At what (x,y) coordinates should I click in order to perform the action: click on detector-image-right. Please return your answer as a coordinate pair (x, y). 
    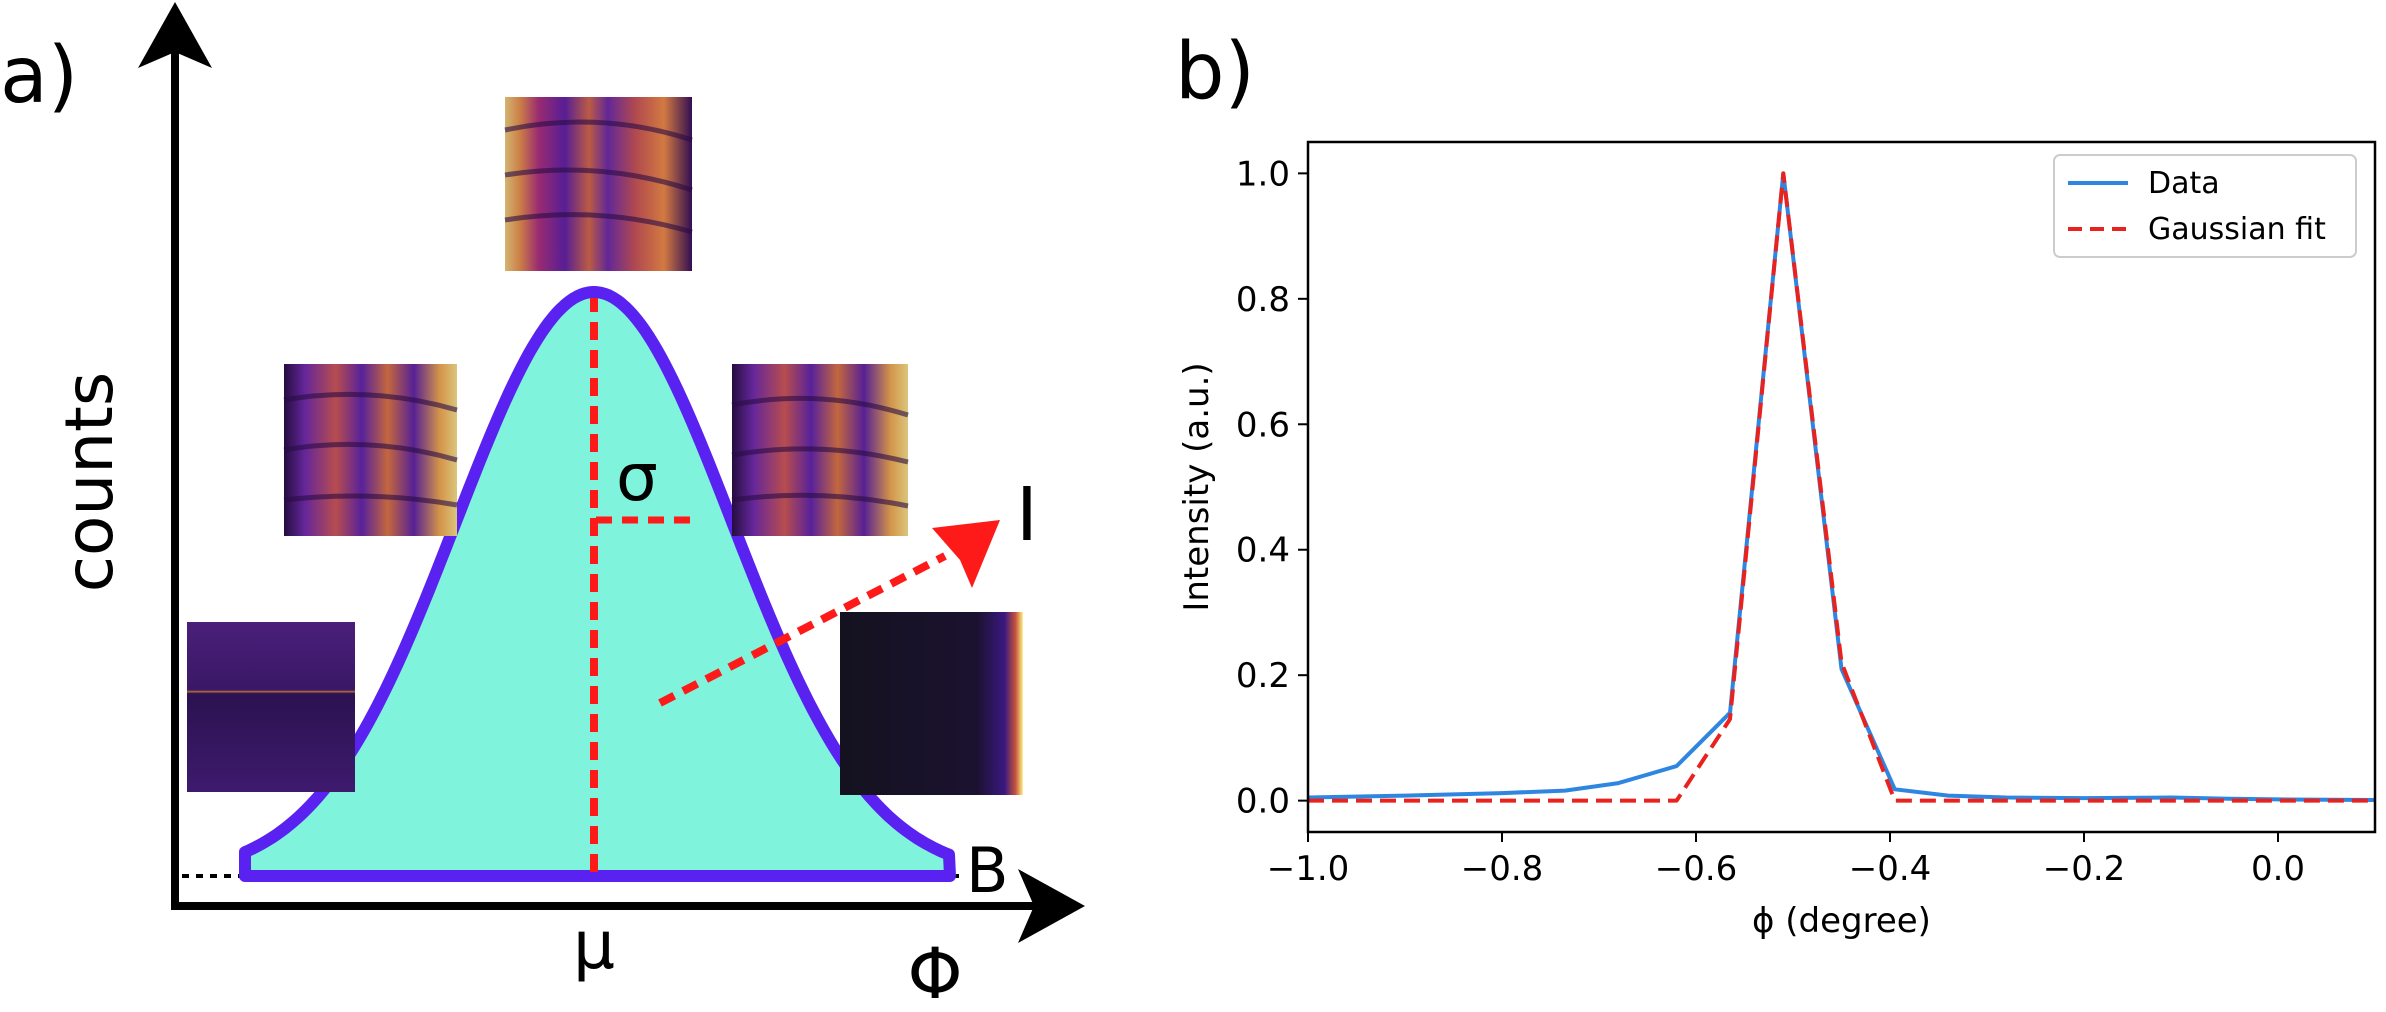
    Looking at the image, I should click on (820, 450).